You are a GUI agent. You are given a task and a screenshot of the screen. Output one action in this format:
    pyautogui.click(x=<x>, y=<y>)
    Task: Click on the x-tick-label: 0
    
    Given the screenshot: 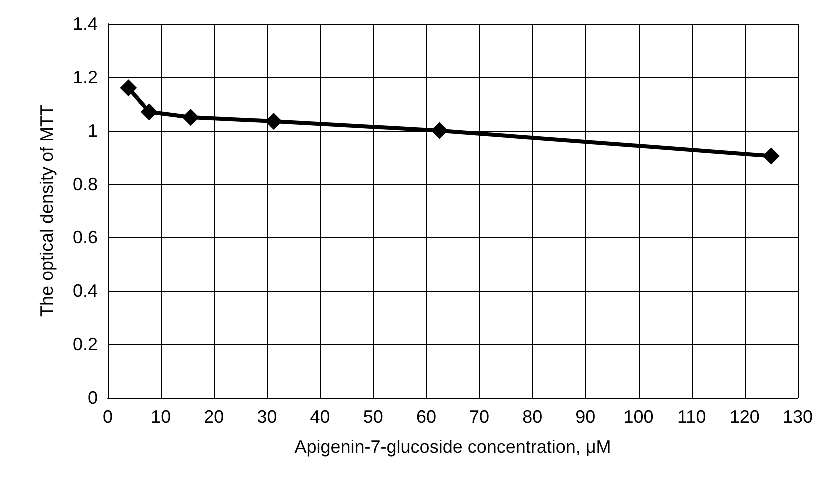 What is the action you would take?
    pyautogui.click(x=108, y=417)
    